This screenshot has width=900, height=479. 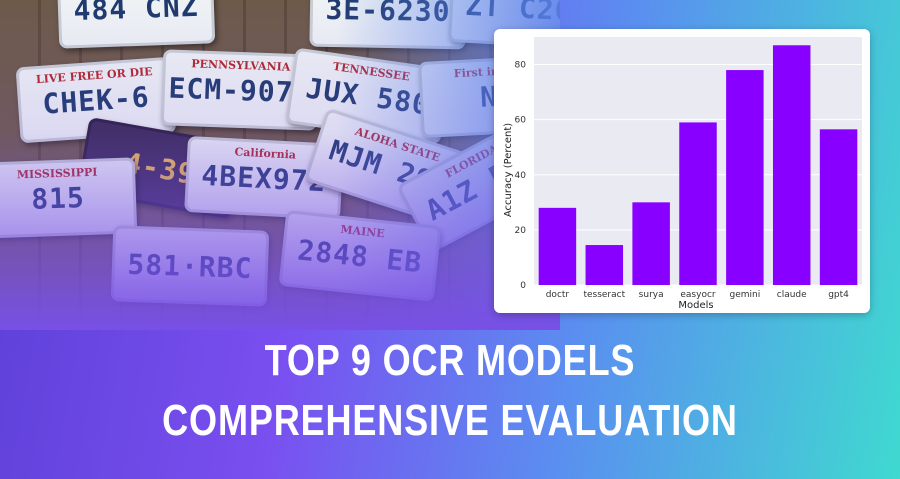 I want to click on x-tick-label: gpt4, so click(x=838, y=295).